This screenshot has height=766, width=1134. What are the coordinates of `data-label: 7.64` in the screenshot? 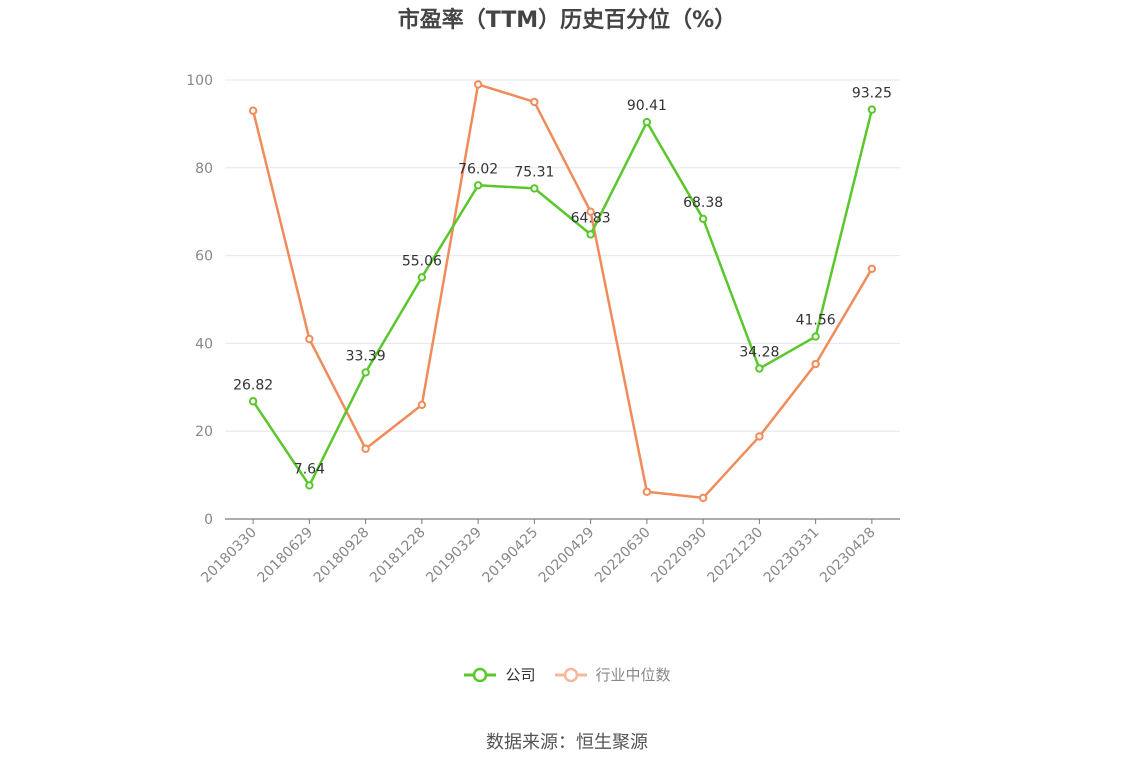 It's located at (309, 469).